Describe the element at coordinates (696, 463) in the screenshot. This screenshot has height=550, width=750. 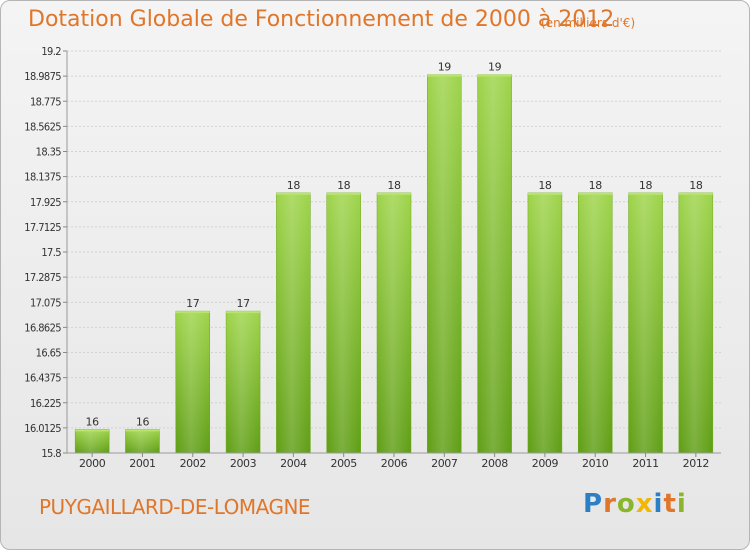
I see `x-tick-label: 2012` at that location.